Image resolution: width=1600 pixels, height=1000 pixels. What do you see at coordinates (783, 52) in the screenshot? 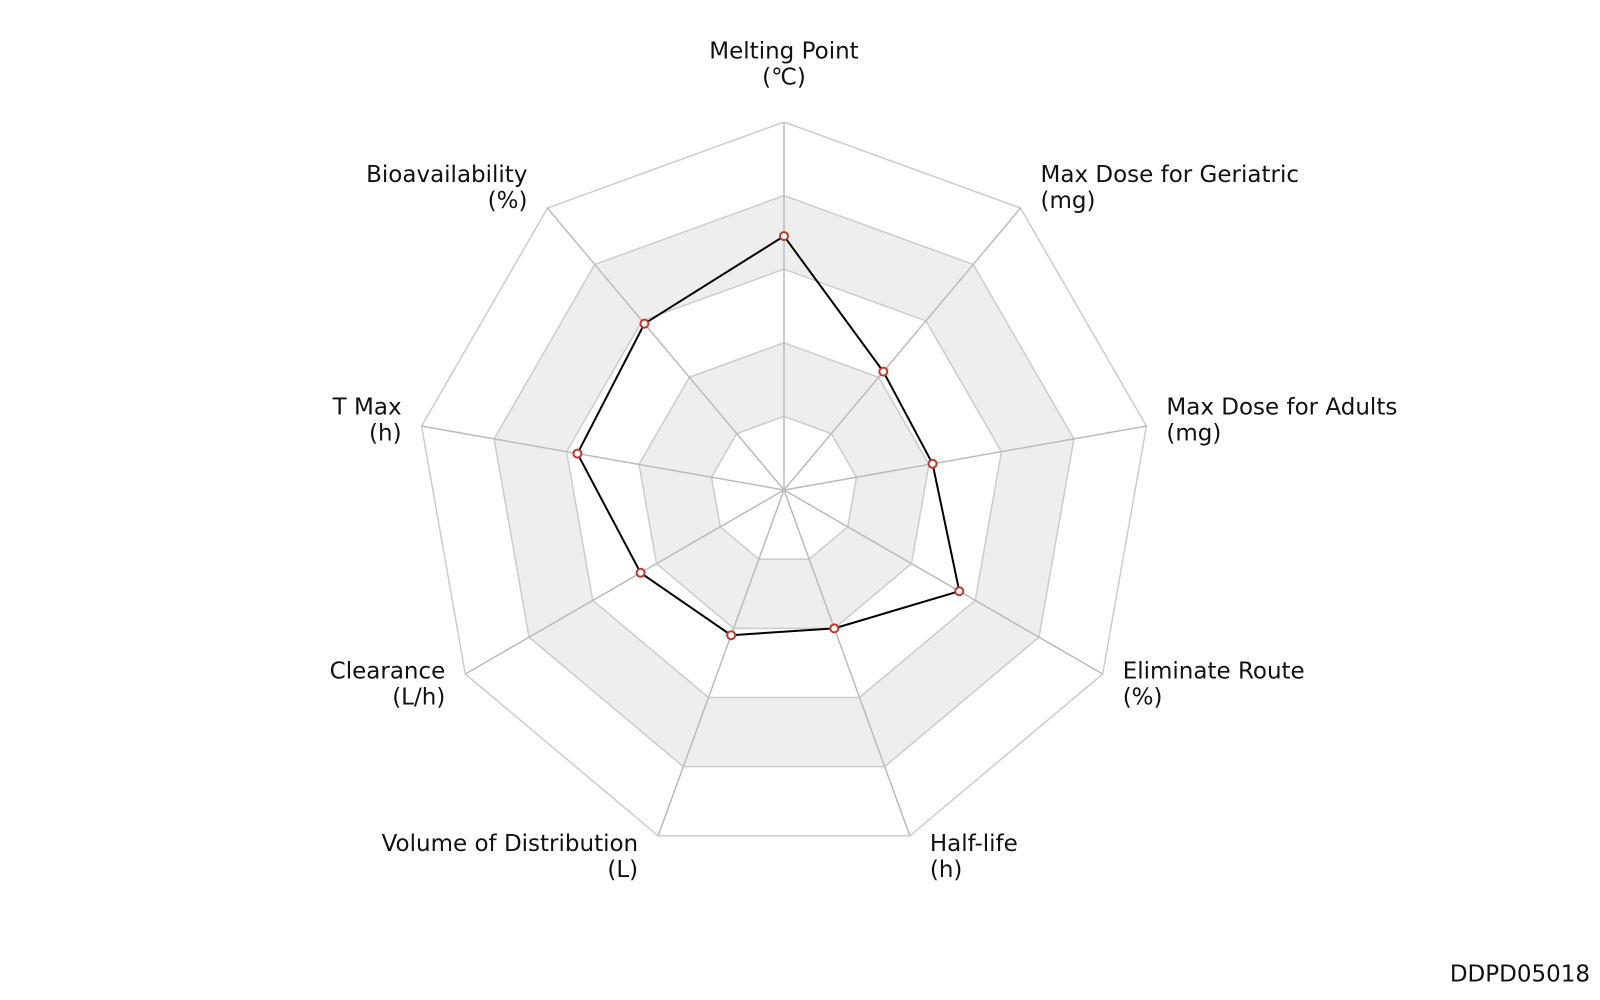
I see `axis-label: Melting Point` at bounding box center [783, 52].